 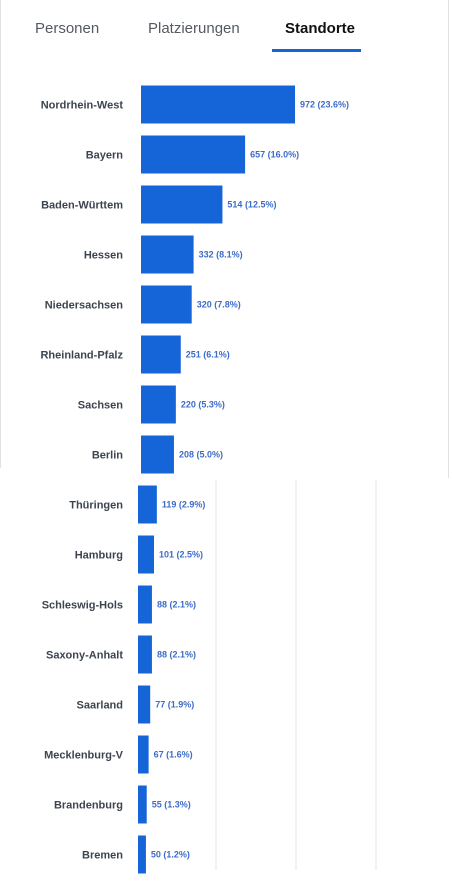 I want to click on tab-personen: Personen, so click(x=67, y=28).